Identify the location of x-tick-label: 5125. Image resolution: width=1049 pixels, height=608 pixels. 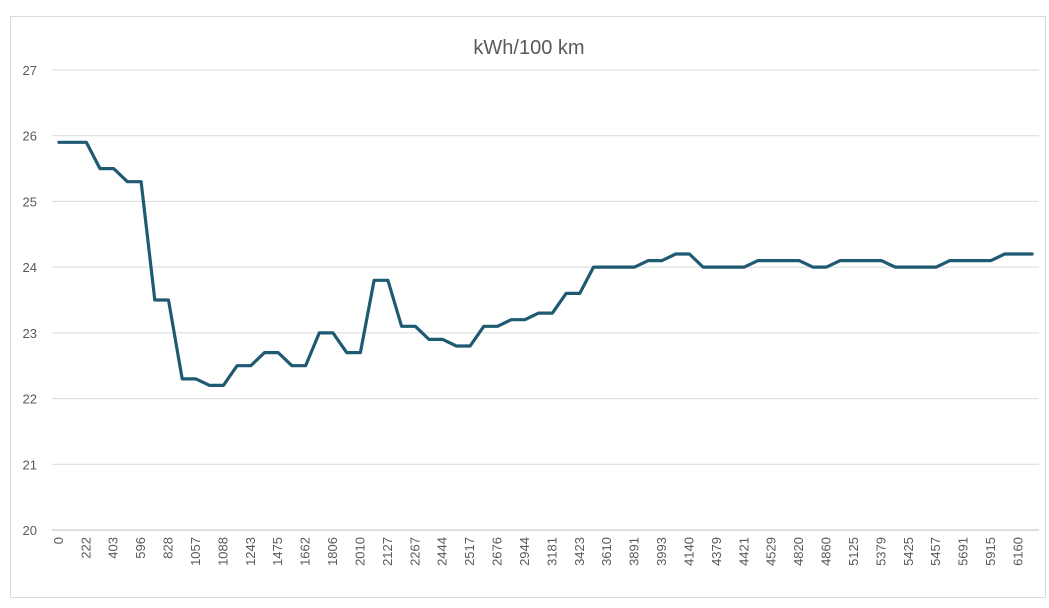
(853, 551).